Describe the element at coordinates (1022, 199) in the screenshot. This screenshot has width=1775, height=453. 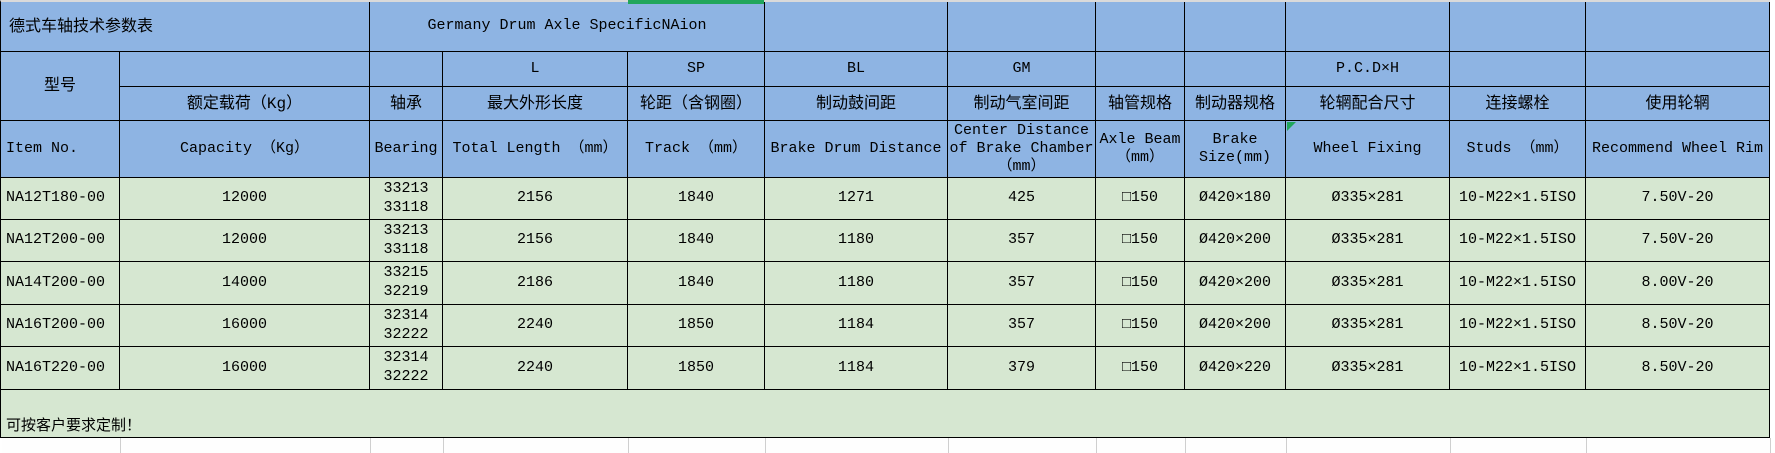
I see `cell-chamber: 425` at that location.